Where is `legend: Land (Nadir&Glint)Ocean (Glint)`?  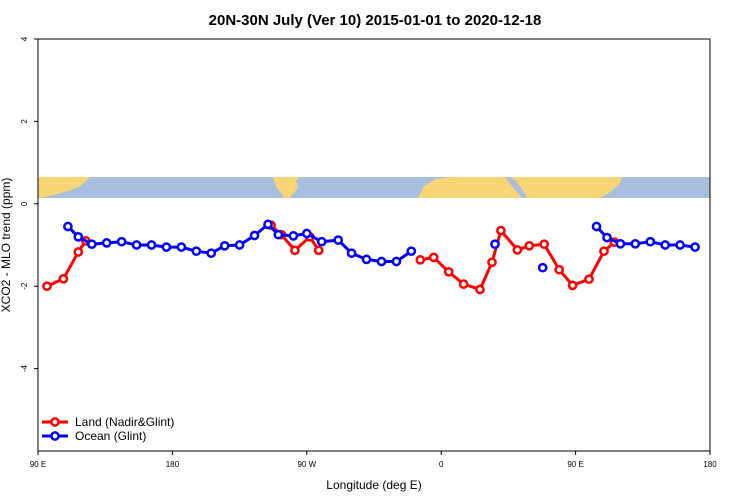
legend: Land (Nadir&Glint)Ocean (Glint) is located at coordinates (108, 429).